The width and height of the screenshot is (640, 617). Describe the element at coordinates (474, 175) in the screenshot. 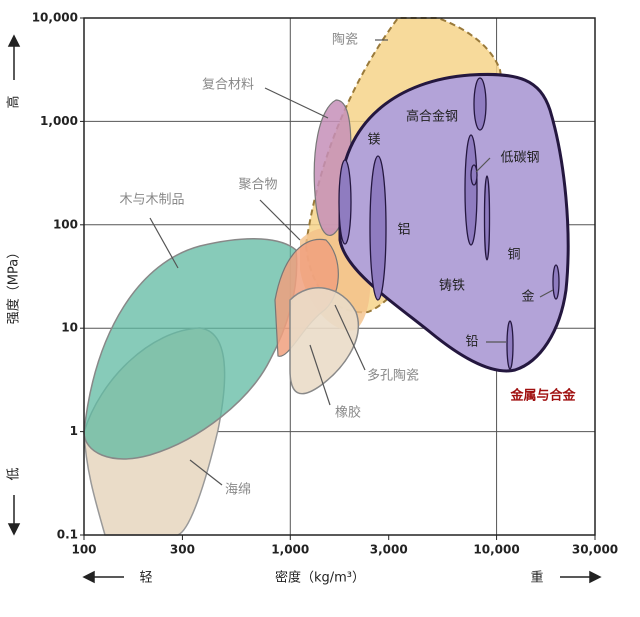

I see `low-carbon` at that location.